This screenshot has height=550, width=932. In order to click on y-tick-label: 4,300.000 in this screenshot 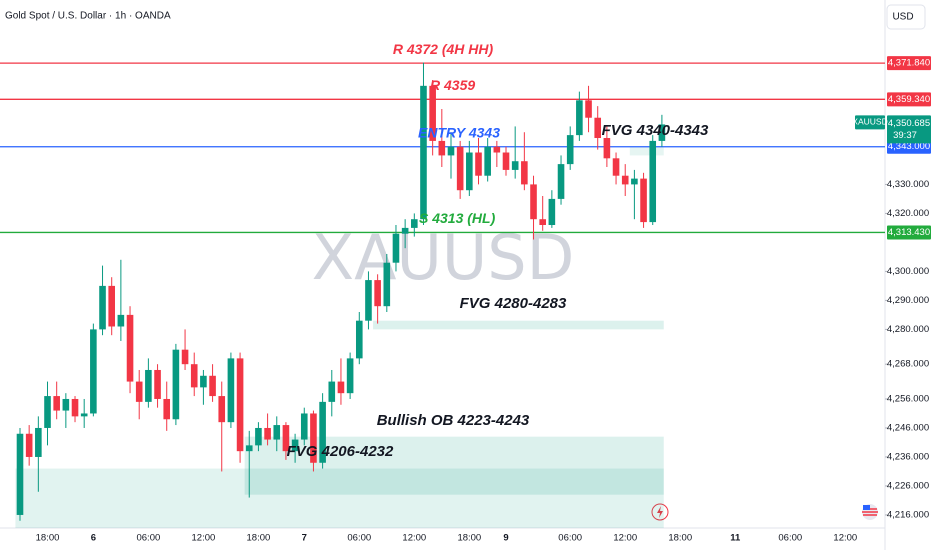, I will do `click(908, 271)`.